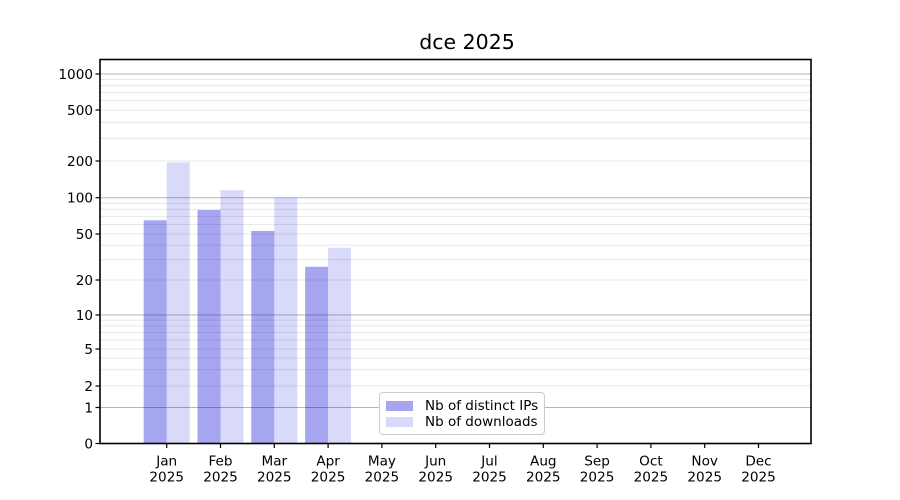 Image resolution: width=900 pixels, height=500 pixels. I want to click on legend-label-downloads: Nb of downloads, so click(481, 421).